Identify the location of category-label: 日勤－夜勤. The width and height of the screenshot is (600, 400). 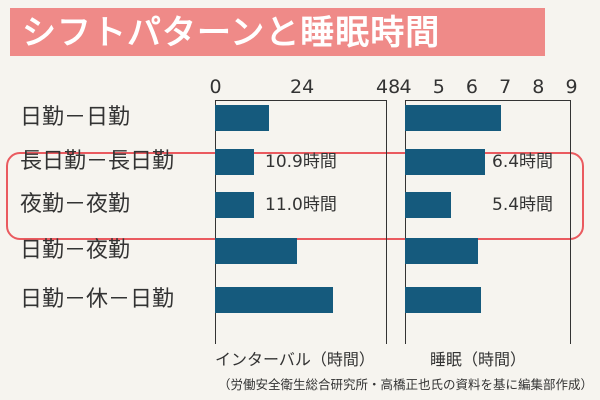
(75, 250).